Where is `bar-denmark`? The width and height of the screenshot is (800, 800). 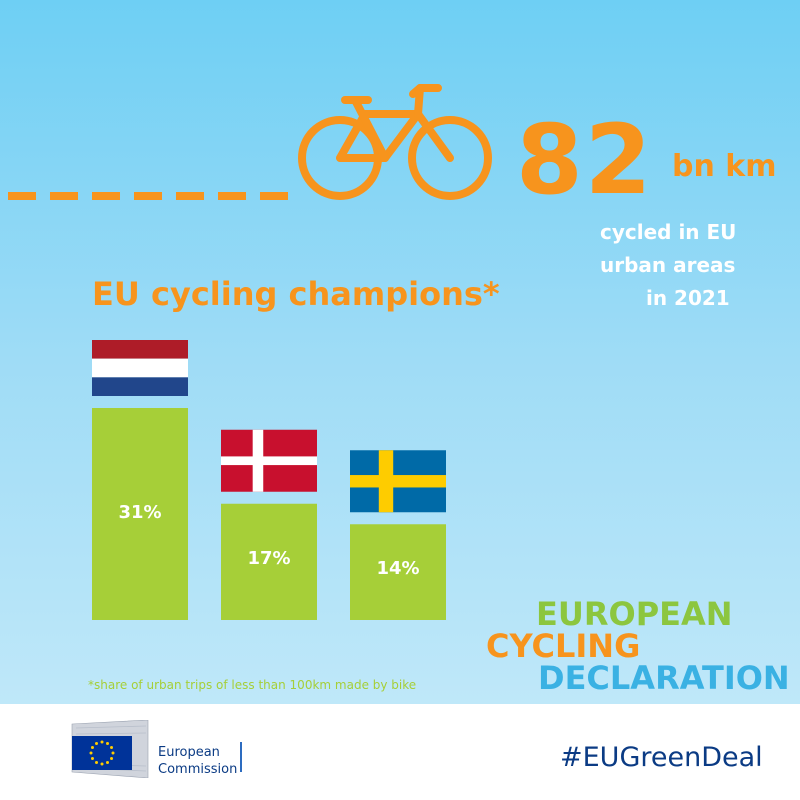 bar-denmark is located at coordinates (269, 561).